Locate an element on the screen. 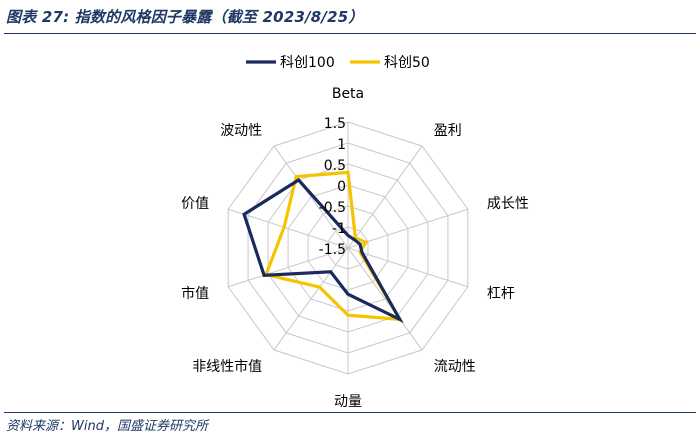 The width and height of the screenshot is (700, 444). axis-label: Beta is located at coordinates (348, 94).